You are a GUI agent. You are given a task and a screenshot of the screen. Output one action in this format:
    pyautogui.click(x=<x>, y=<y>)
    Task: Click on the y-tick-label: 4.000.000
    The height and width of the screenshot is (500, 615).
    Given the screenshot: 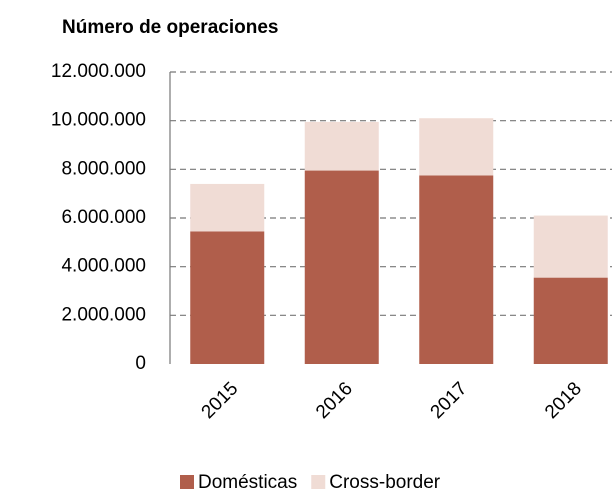 What is the action you would take?
    pyautogui.click(x=103, y=266)
    